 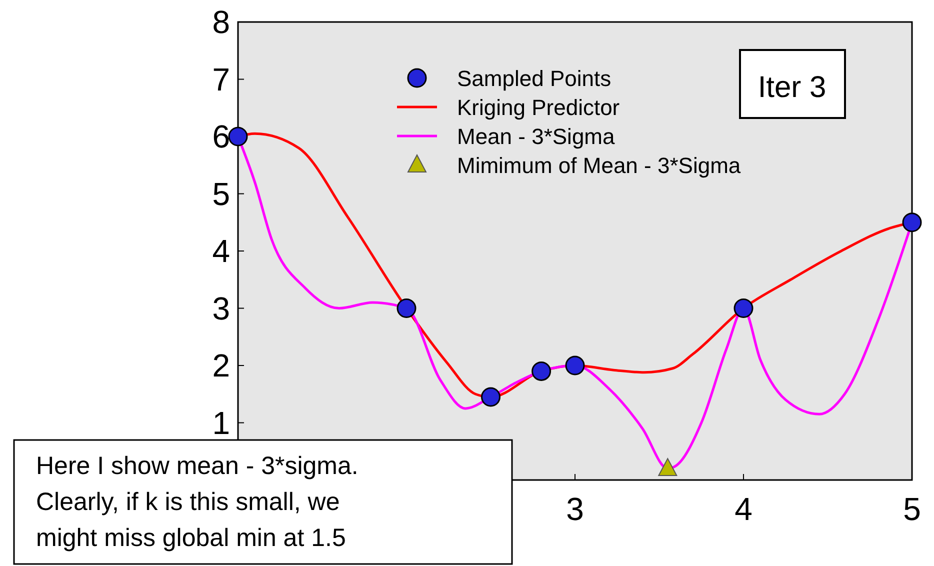 What do you see at coordinates (197, 502) in the screenshot?
I see `annotation: Here I show mean - 3*sigma. Clearly, if k is this small, we might miss global min at 1.5` at bounding box center [197, 502].